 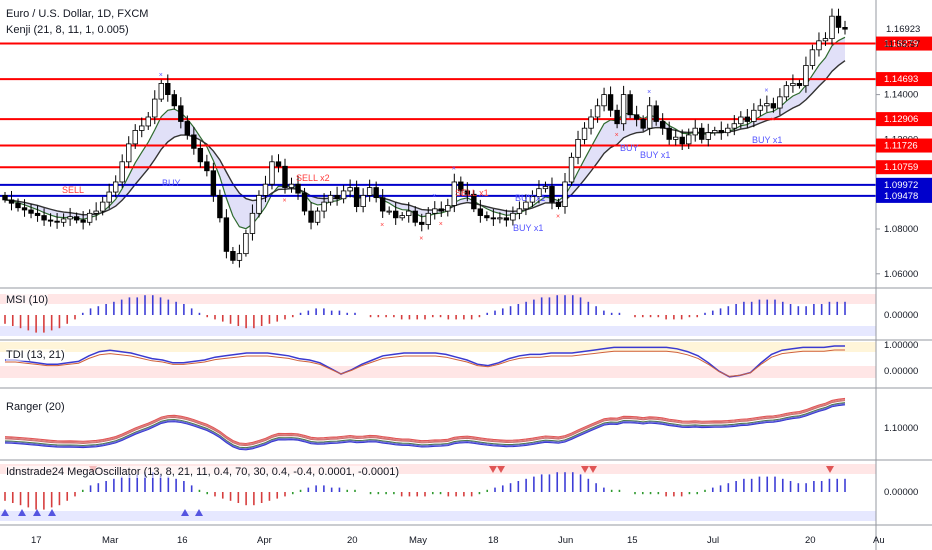 What do you see at coordinates (530, 198) in the screenshot?
I see `signal-label: BUY x1` at bounding box center [530, 198].